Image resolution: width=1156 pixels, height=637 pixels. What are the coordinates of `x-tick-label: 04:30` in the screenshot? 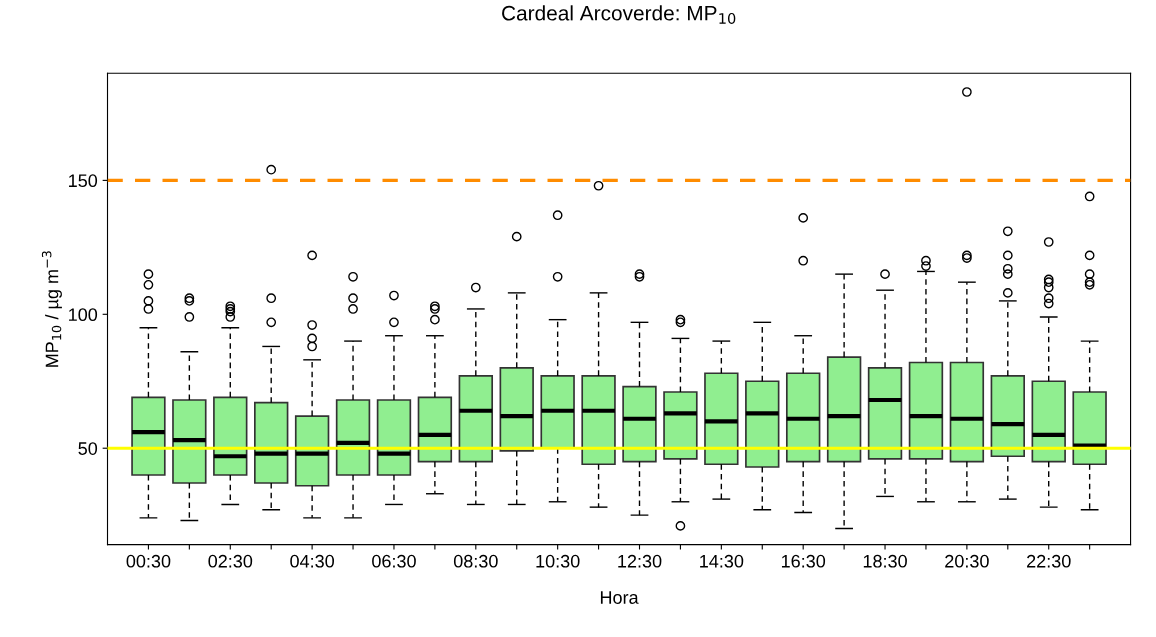 It's located at (312, 561).